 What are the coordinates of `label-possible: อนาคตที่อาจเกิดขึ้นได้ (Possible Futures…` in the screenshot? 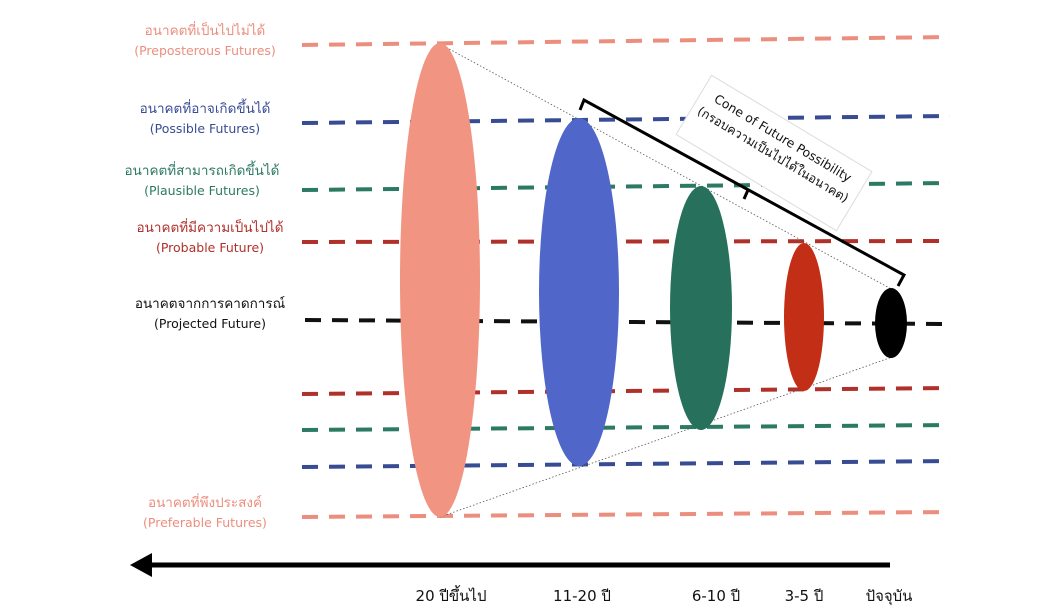 It's located at (205, 119).